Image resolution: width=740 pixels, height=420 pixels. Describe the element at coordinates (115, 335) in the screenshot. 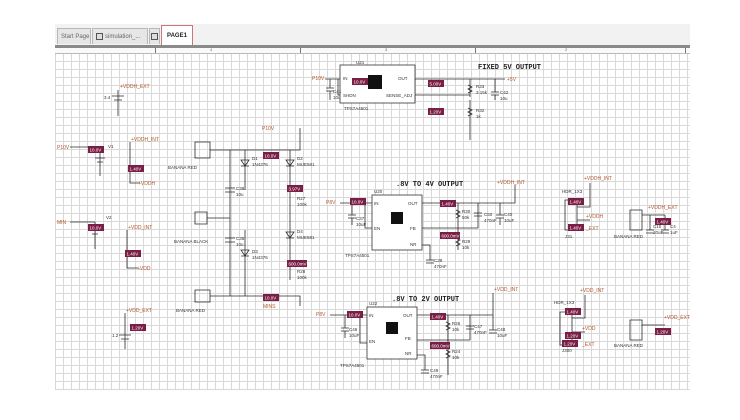

I see `component-label: 1.2` at that location.